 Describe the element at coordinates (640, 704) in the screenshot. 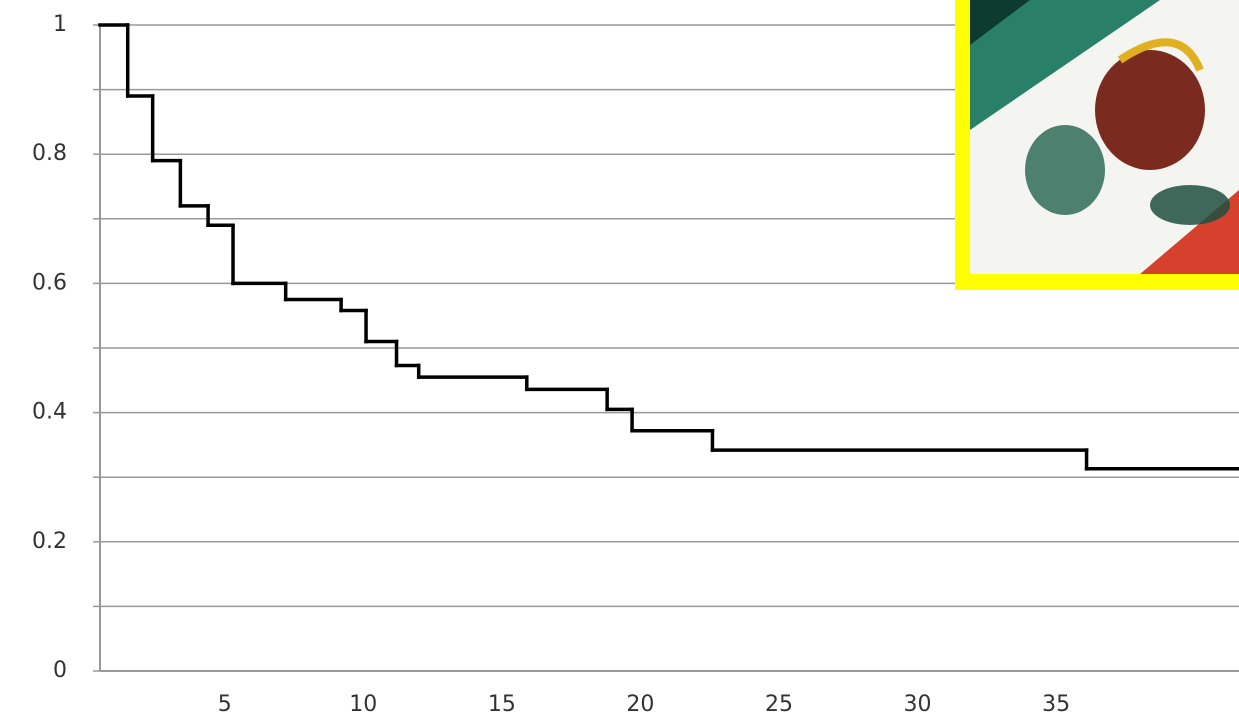

I see `x-tick-label: 20` at that location.